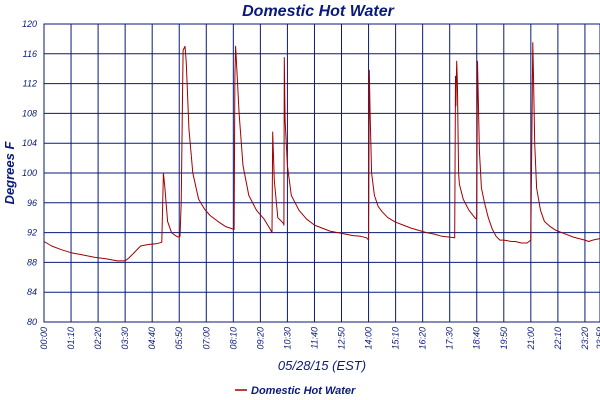  What do you see at coordinates (558, 339) in the screenshot?
I see `x-tick-label: 22:10` at bounding box center [558, 339].